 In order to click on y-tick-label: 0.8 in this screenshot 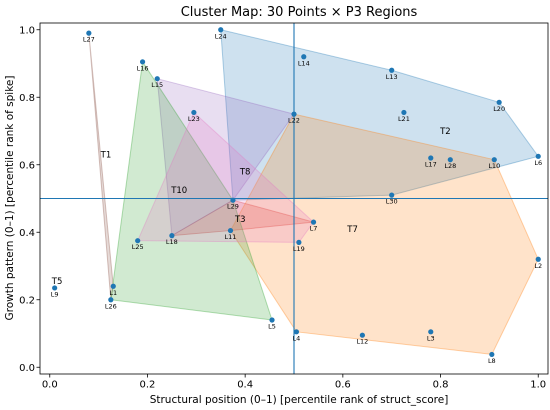, I will do `click(27, 98)`.